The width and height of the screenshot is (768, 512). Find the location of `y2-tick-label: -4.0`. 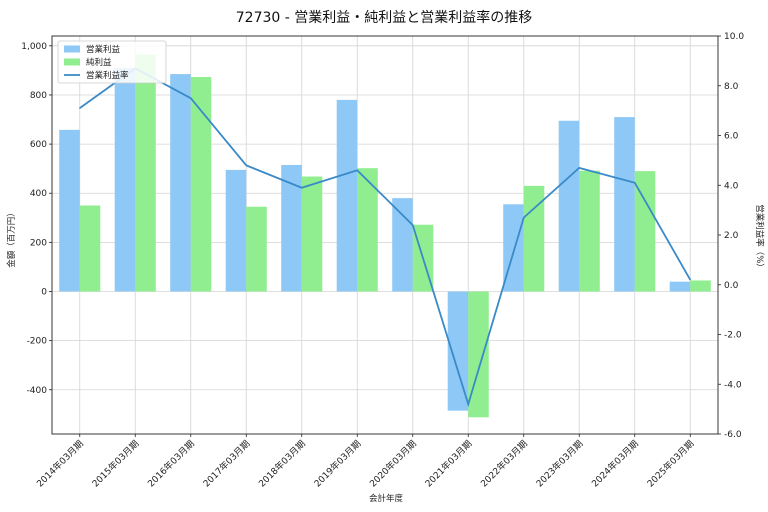

y2-tick-label: -4.0 is located at coordinates (733, 385).